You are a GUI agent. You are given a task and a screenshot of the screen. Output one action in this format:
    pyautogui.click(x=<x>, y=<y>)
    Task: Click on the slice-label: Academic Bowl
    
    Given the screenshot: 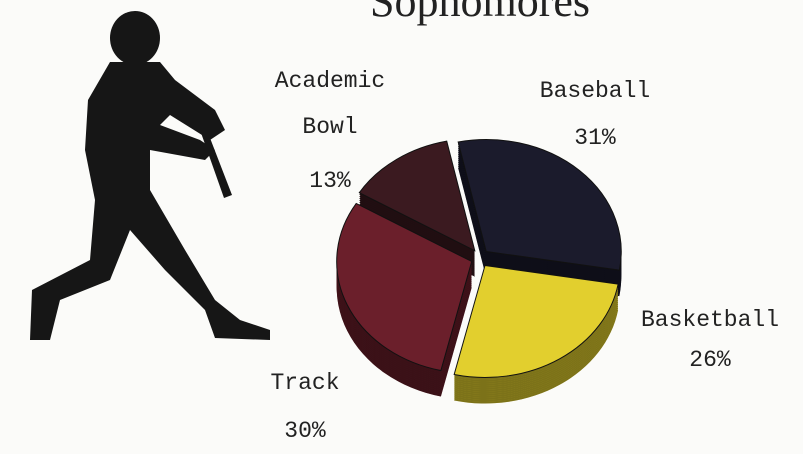 What is the action you would take?
    pyautogui.click(x=330, y=104)
    